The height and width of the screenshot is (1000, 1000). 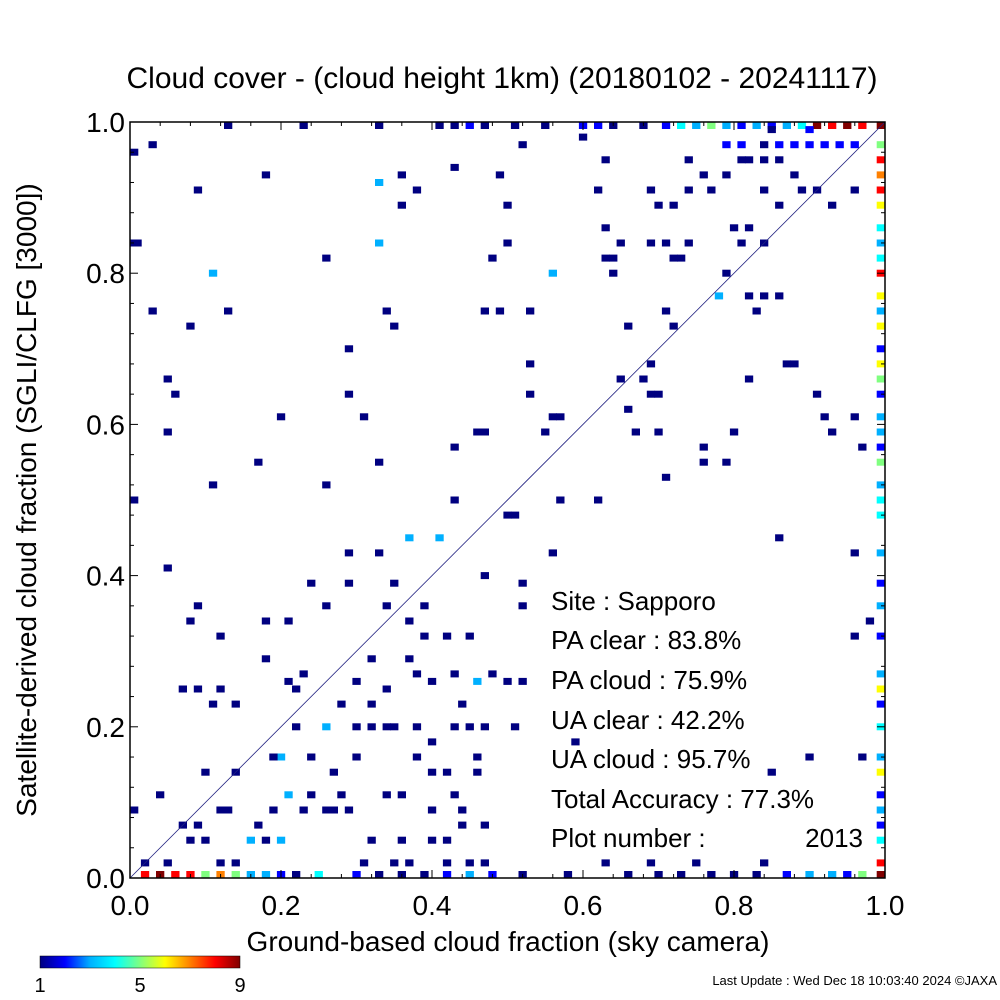 What do you see at coordinates (628, 838) in the screenshot?
I see `stat-plot-number-label: Plot number :` at bounding box center [628, 838].